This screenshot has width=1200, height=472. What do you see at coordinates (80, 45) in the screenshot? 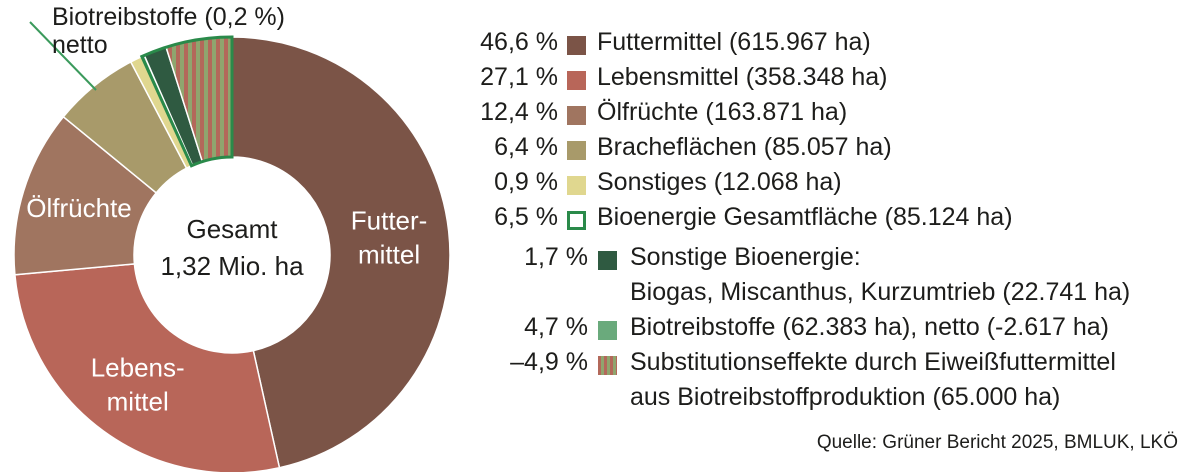
I see `callout-label-line2: netto` at bounding box center [80, 45].